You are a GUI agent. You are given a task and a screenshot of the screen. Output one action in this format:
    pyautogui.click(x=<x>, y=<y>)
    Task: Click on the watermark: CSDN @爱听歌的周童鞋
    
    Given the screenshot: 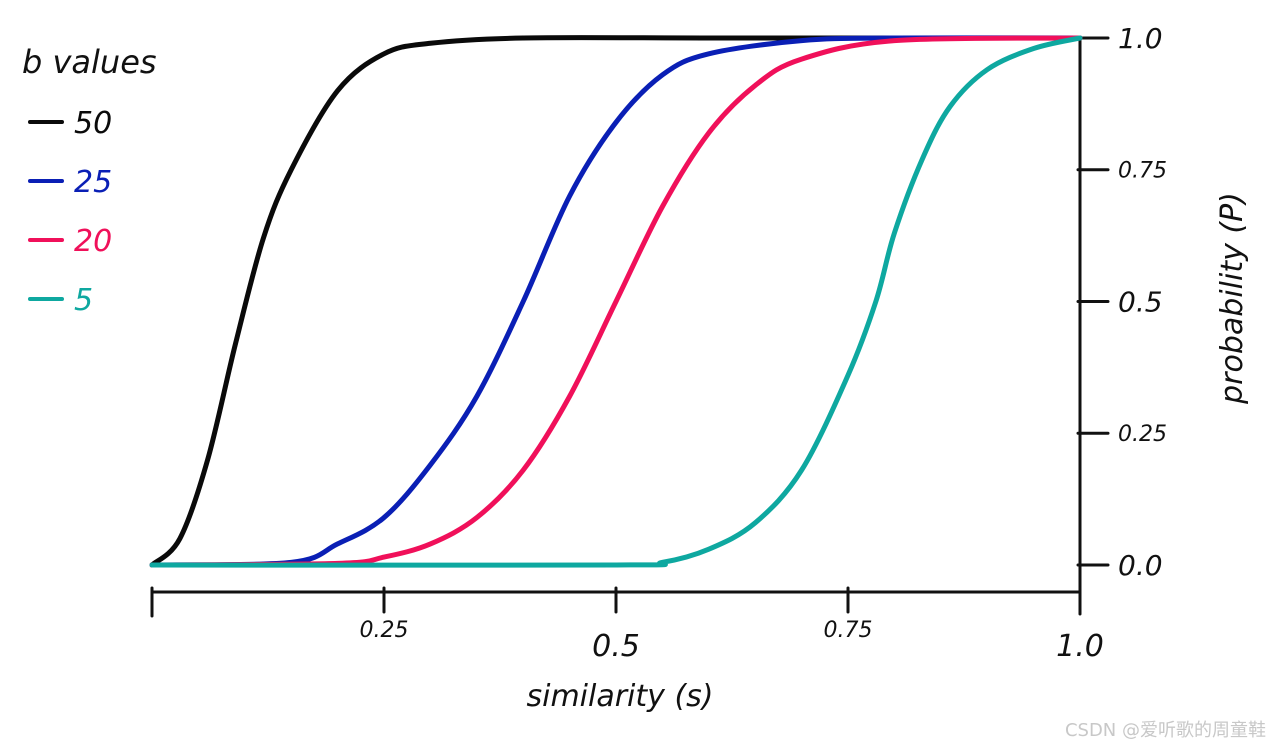 What is the action you would take?
    pyautogui.click(x=1165, y=730)
    